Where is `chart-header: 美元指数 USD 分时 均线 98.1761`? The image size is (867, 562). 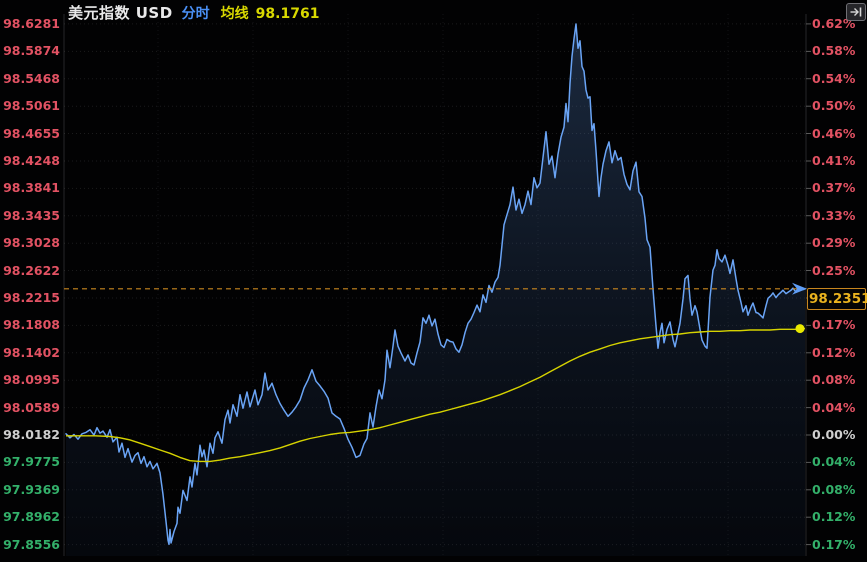
chart-header: 美元指数 USD 分时 均线 98.1761 is located at coordinates (193, 12).